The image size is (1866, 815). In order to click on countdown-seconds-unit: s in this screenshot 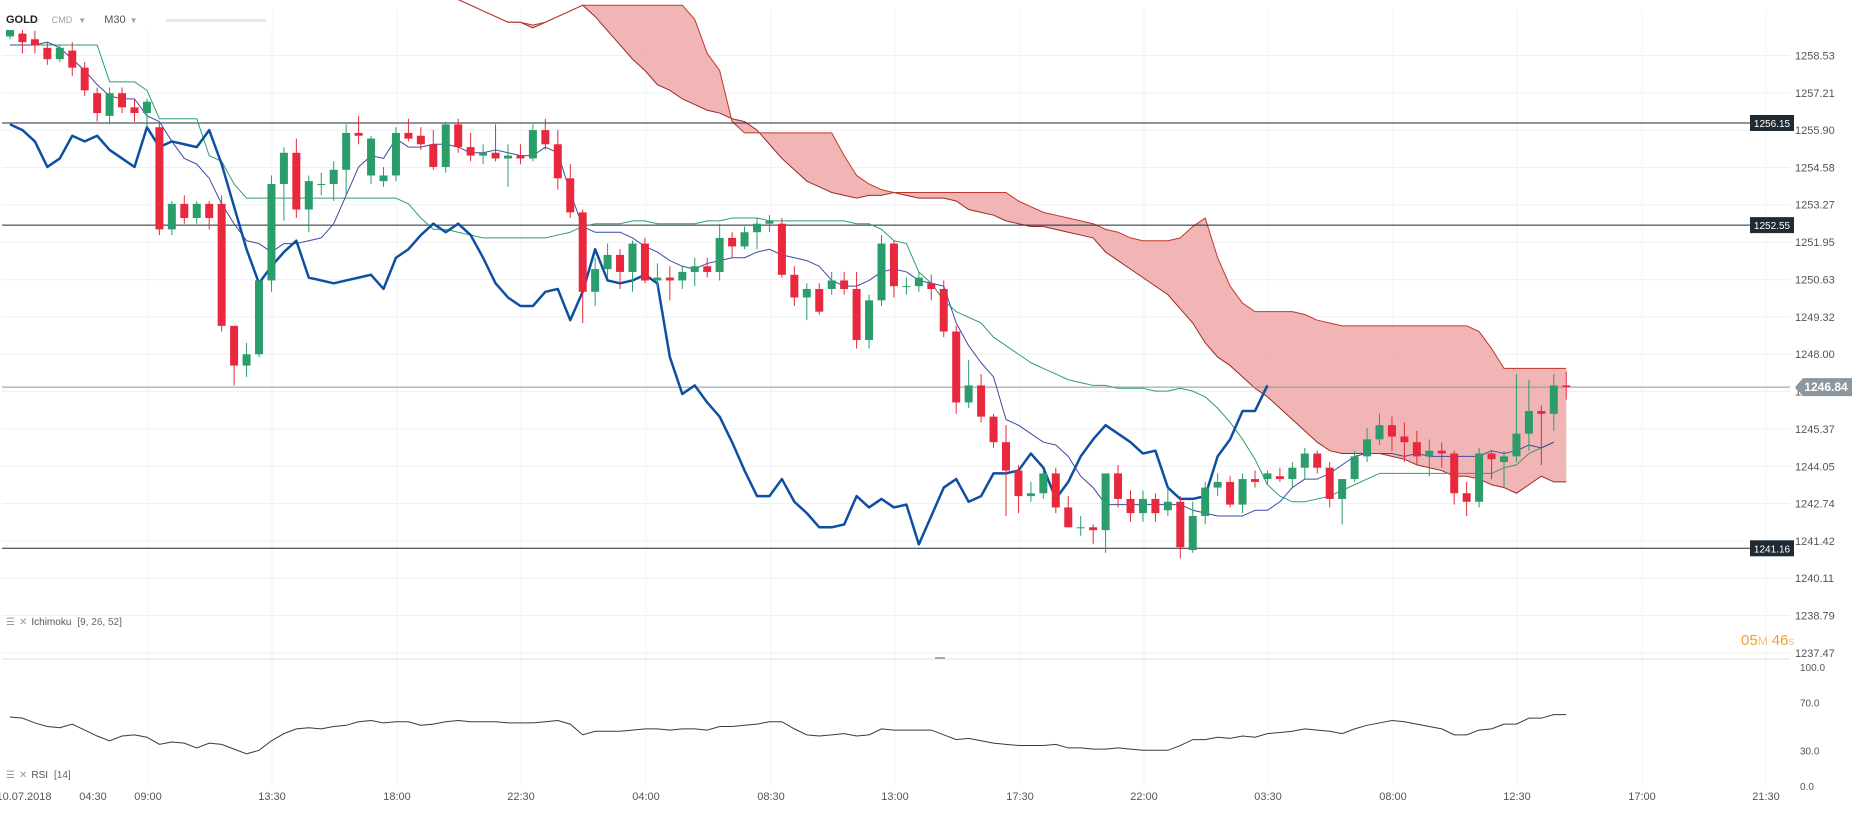, I will do `click(1791, 641)`.